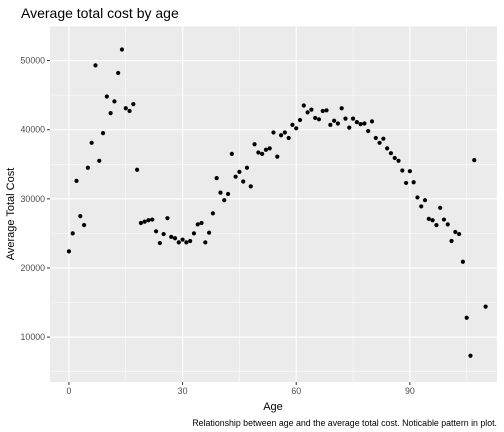 The image size is (504, 432). I want to click on x-tick-label: 90, so click(410, 391).